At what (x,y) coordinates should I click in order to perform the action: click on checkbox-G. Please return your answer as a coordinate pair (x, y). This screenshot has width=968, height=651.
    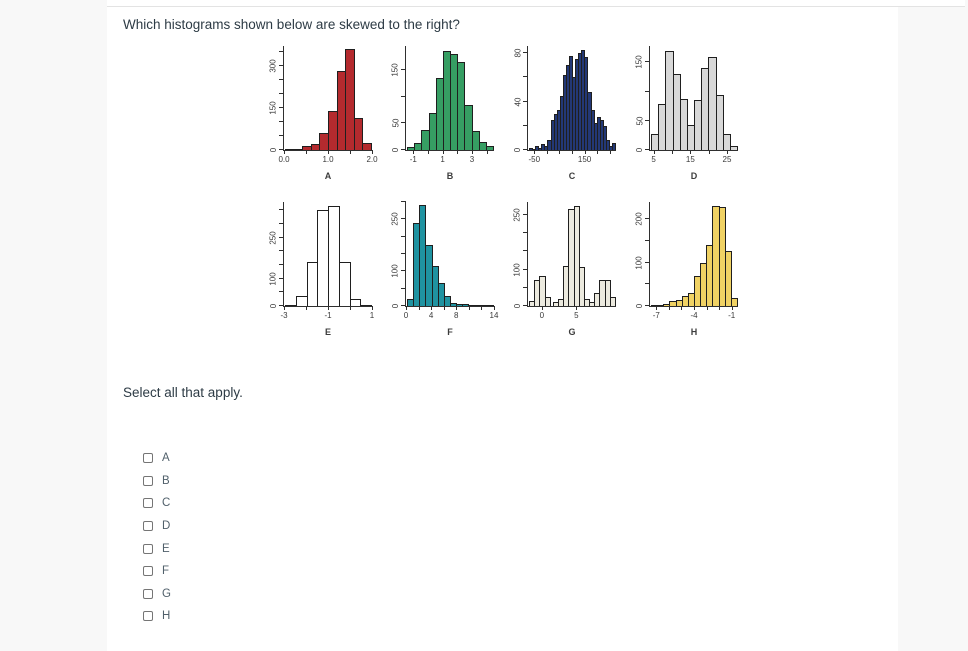
    Looking at the image, I should click on (148, 593).